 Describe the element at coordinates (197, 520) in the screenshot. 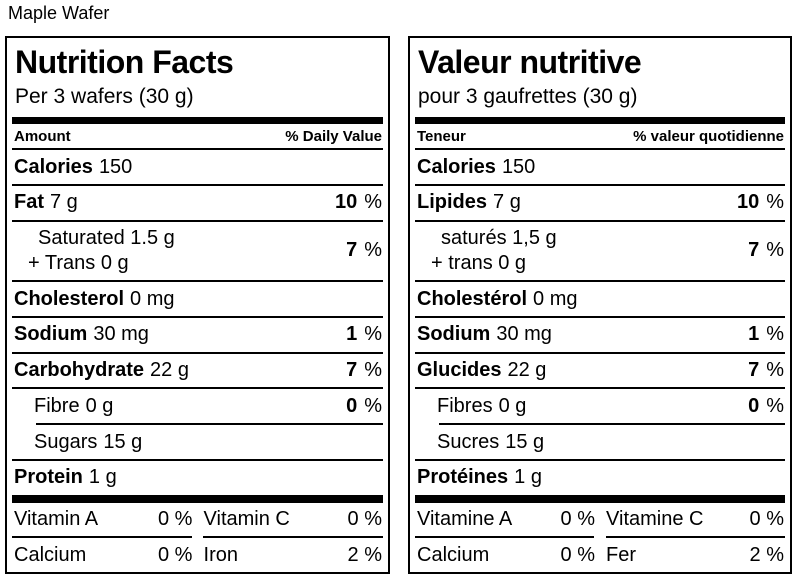

I see `micronutrient-row-1: Vitamin A 0 % Vitamin C 0 %` at that location.